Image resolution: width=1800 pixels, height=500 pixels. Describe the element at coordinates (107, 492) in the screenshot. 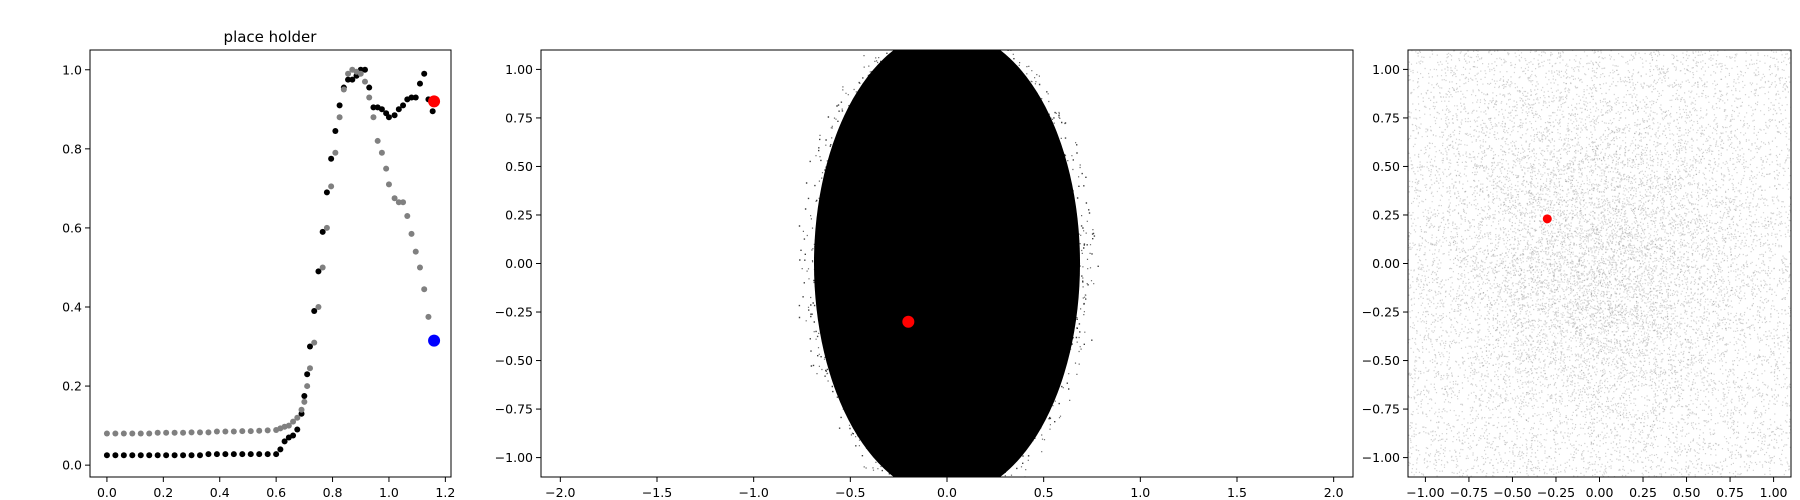

I see `x-tick-label: 0.0` at that location.